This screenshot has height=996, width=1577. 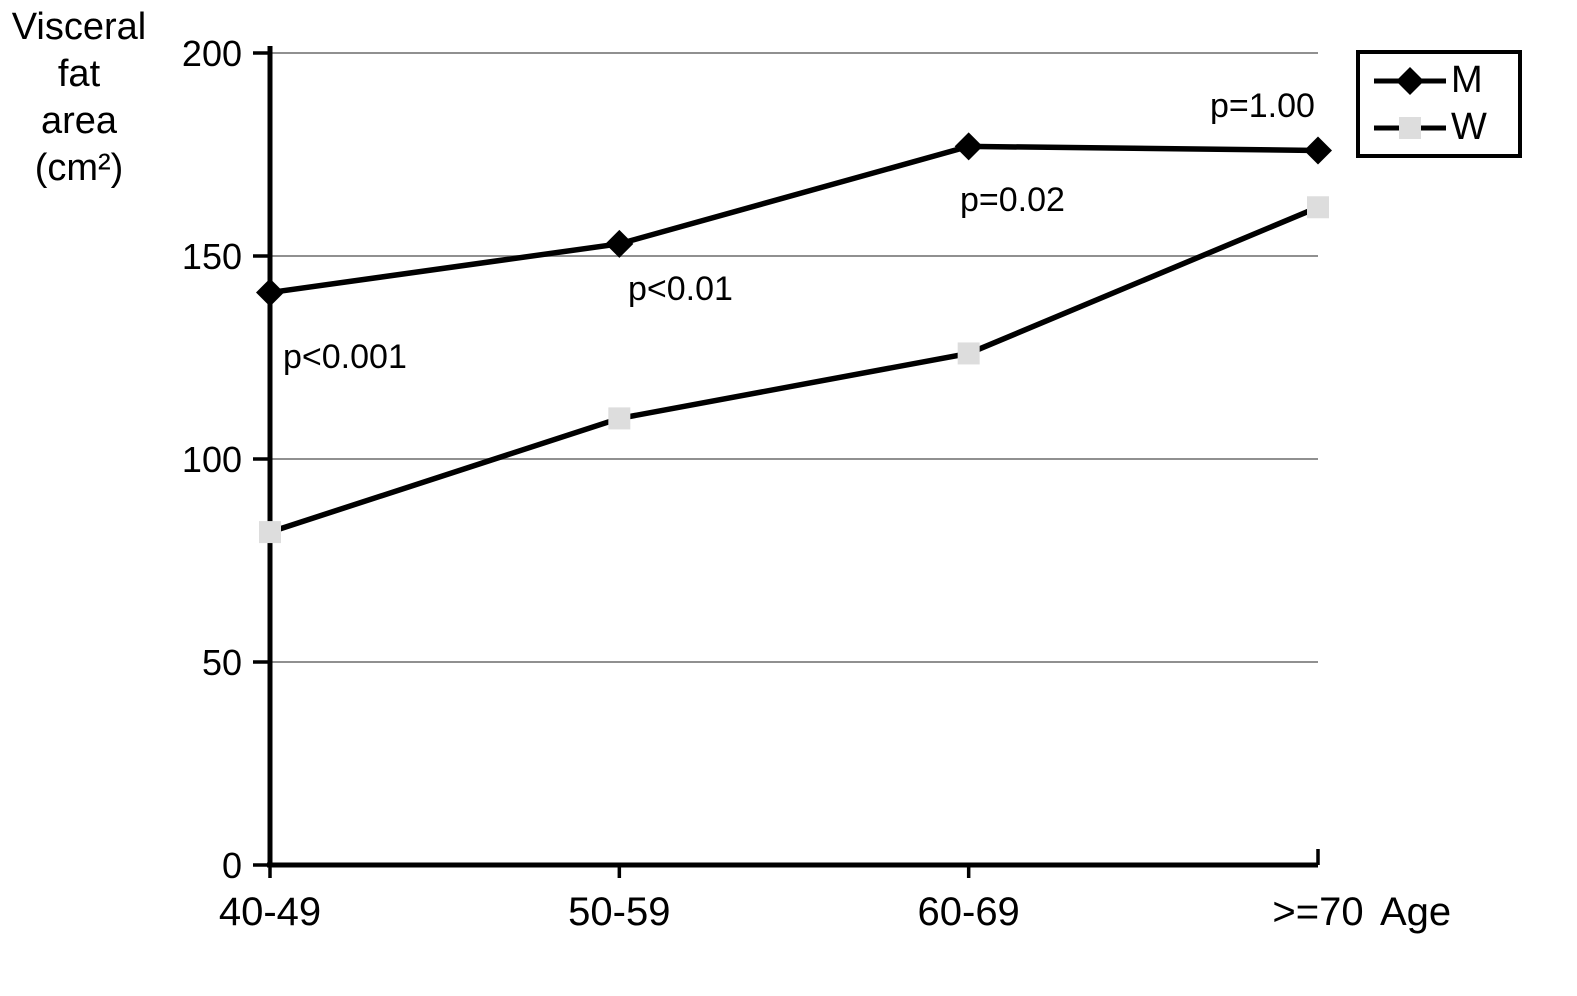 I want to click on y-axis-title-line: fat, so click(x=79, y=74).